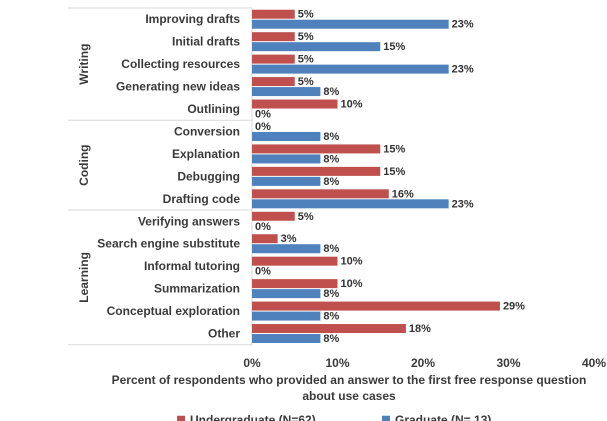  What do you see at coordinates (173, 311) in the screenshot?
I see `category-label: Conceptual exploration` at bounding box center [173, 311].